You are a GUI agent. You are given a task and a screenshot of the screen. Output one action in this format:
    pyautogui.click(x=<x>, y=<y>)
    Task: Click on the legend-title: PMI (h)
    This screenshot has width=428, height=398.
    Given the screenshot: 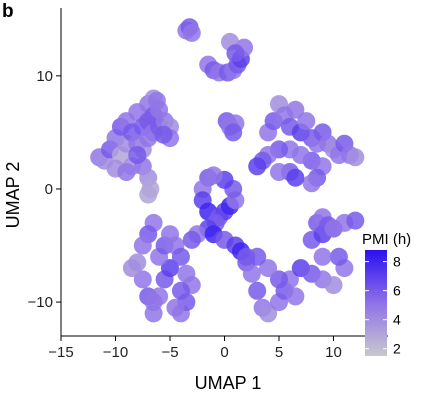 What is the action you would take?
    pyautogui.click(x=386, y=239)
    